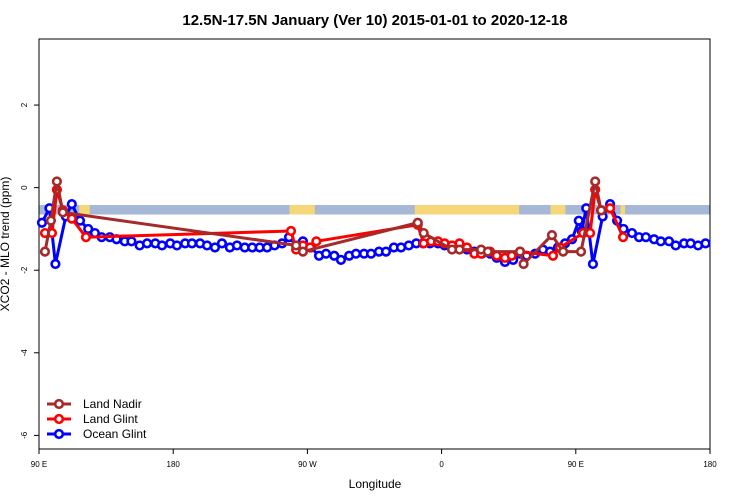 The height and width of the screenshot is (500, 750). I want to click on y-axis-label: XCO2 - MLO trend (ppm), so click(6, 244).